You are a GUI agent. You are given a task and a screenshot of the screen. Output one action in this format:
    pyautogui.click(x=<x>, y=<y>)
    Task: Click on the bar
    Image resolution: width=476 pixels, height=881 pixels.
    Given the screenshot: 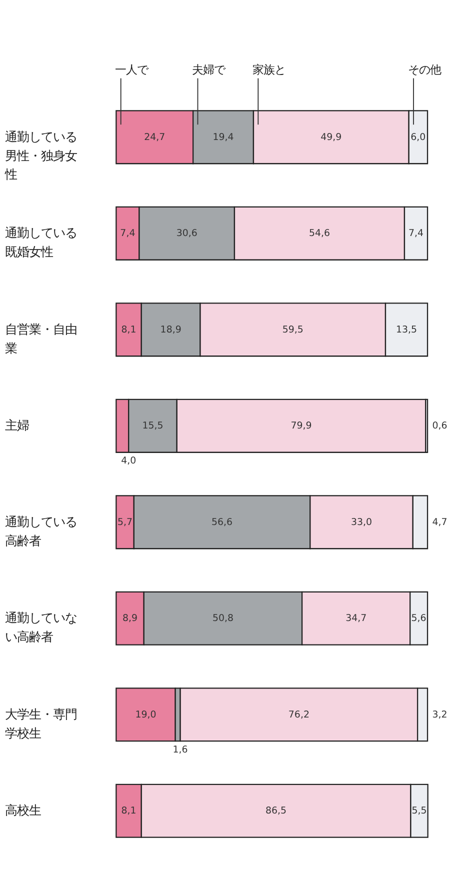 What is the action you would take?
    pyautogui.click(x=146, y=715)
    